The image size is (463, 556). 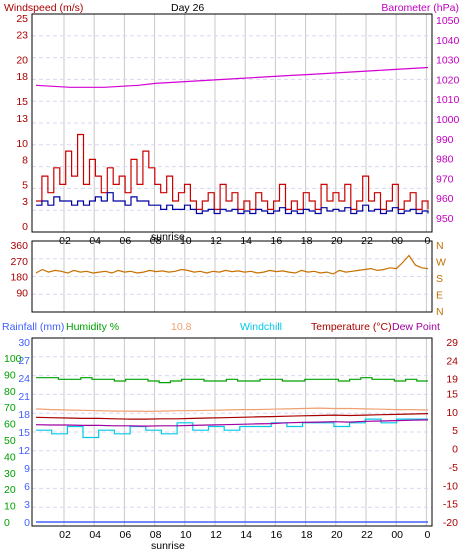 What do you see at coordinates (232, 276) in the screenshot?
I see `panel2-frame` at bounding box center [232, 276].